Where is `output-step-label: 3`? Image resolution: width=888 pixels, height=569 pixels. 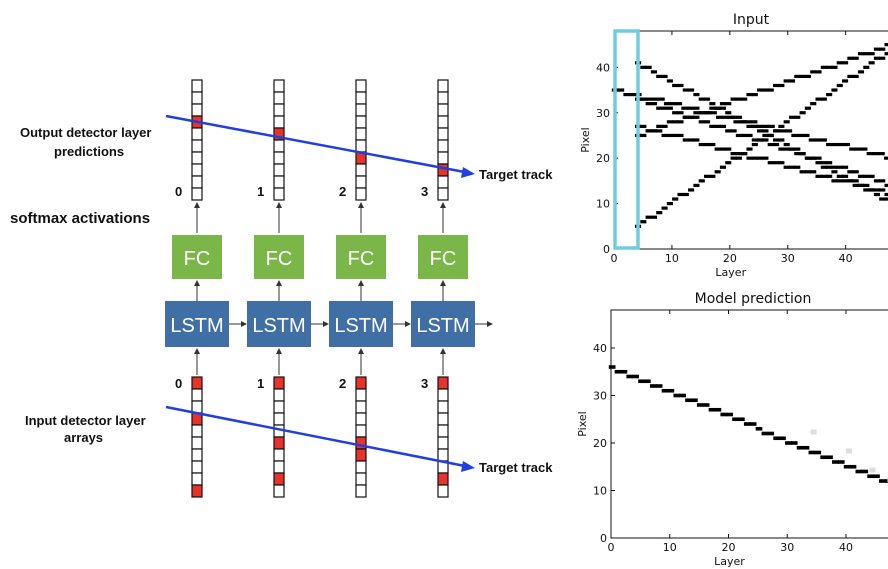 output-step-label: 3 is located at coordinates (424, 191).